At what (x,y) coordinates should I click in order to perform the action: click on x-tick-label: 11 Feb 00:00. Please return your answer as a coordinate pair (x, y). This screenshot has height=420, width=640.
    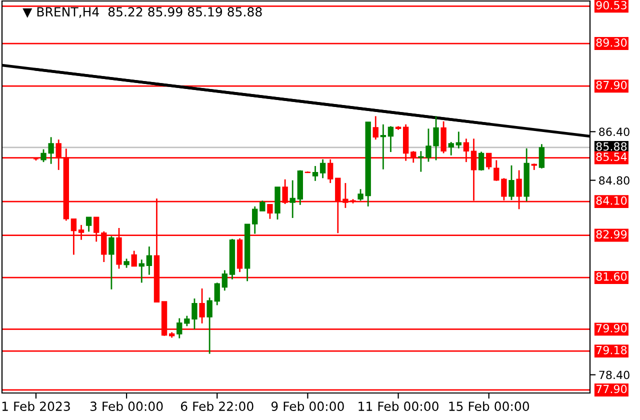
    Looking at the image, I should click on (398, 406).